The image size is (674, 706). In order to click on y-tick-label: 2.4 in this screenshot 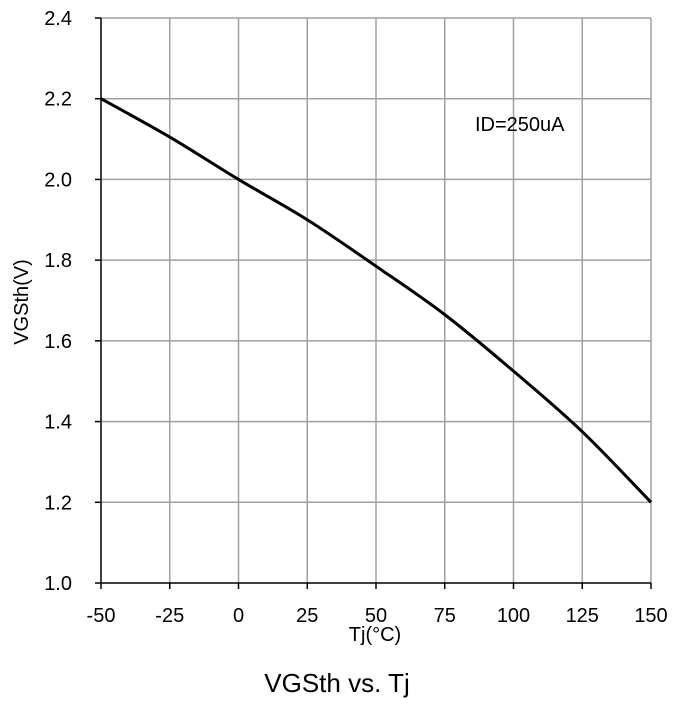, I will do `click(58, 19)`.